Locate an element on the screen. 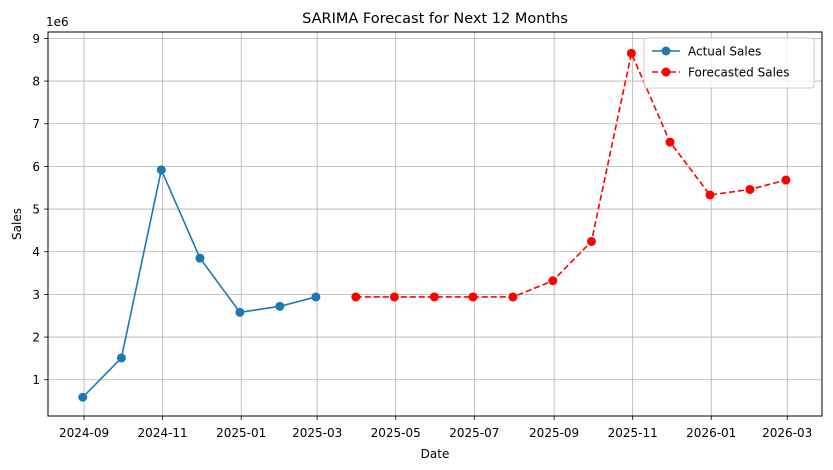 The image size is (833, 470). x-tick-label: 2026-03 is located at coordinates (787, 433).